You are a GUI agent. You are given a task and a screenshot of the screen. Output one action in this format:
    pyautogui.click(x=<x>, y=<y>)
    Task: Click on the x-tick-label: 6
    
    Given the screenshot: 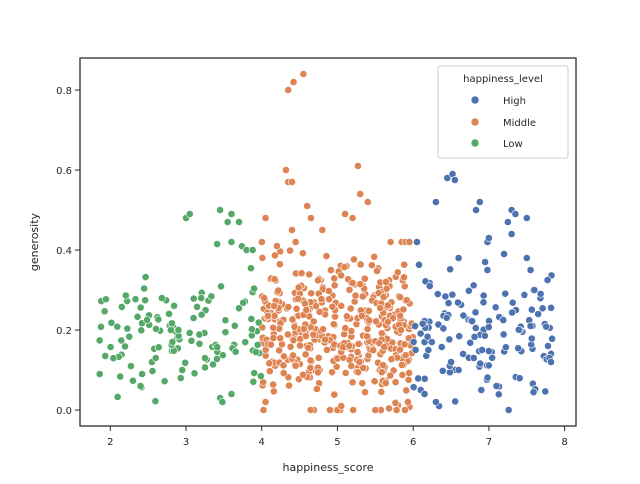 What is the action you would take?
    pyautogui.click(x=413, y=442)
    